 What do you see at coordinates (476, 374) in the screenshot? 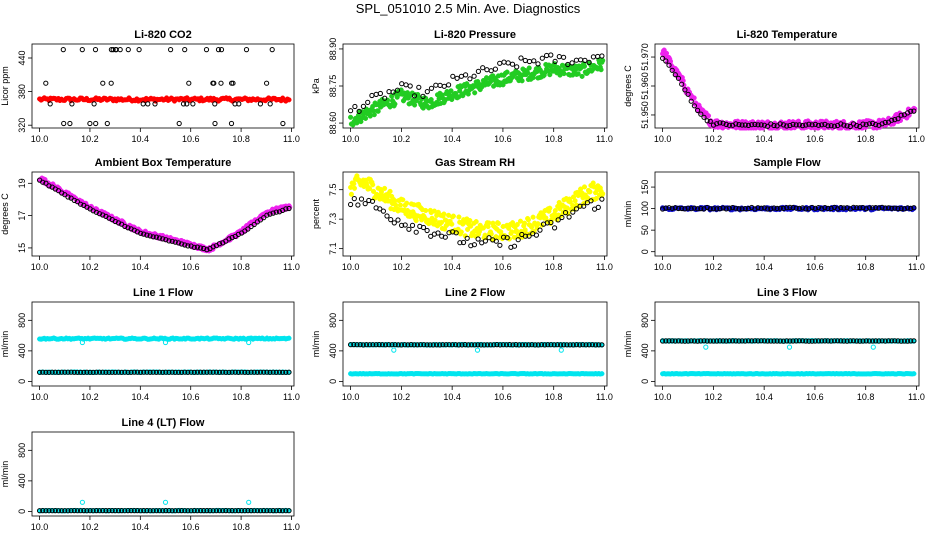
I see `series-line-2-raw` at bounding box center [476, 374].